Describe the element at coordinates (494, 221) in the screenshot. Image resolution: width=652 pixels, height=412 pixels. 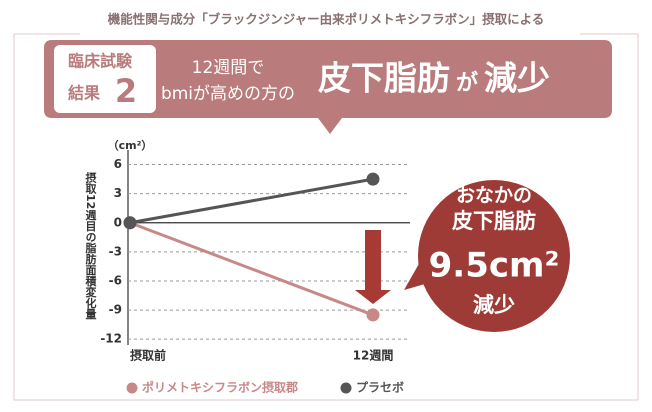
I see `callout-text: 皮下脂肪` at that location.